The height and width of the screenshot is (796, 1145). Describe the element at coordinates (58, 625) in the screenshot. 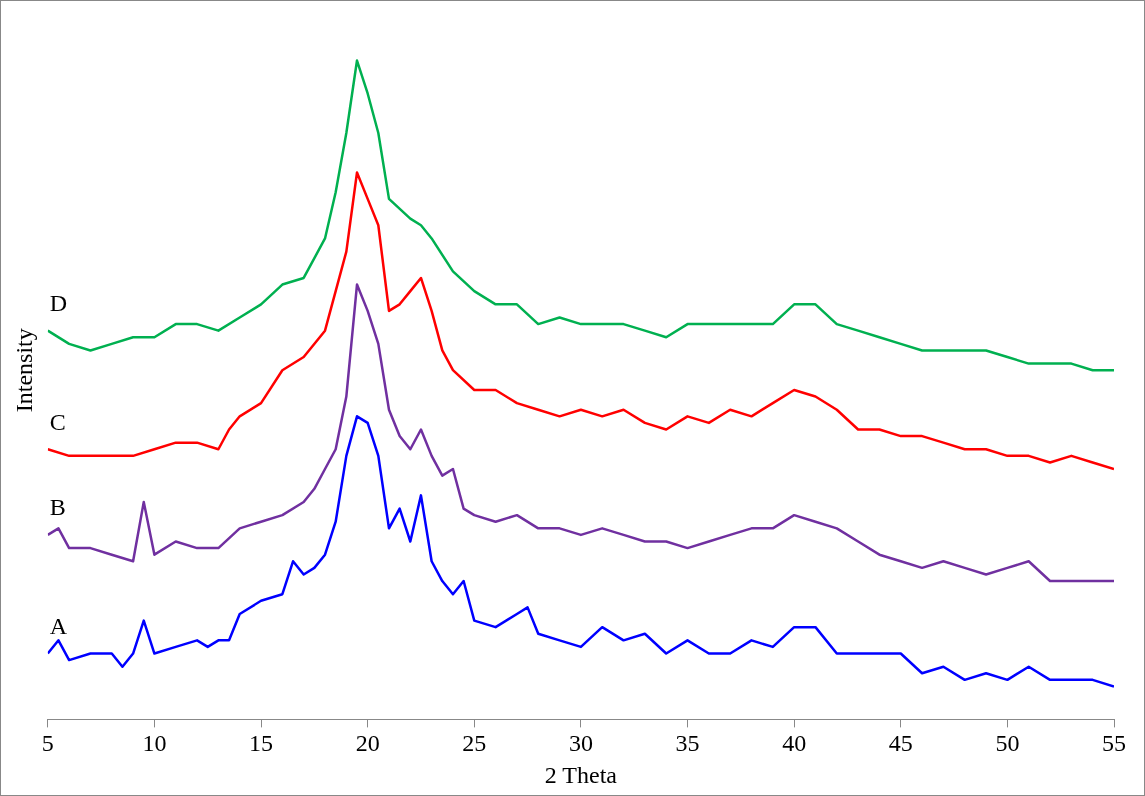

I see `series-label: A` at that location.